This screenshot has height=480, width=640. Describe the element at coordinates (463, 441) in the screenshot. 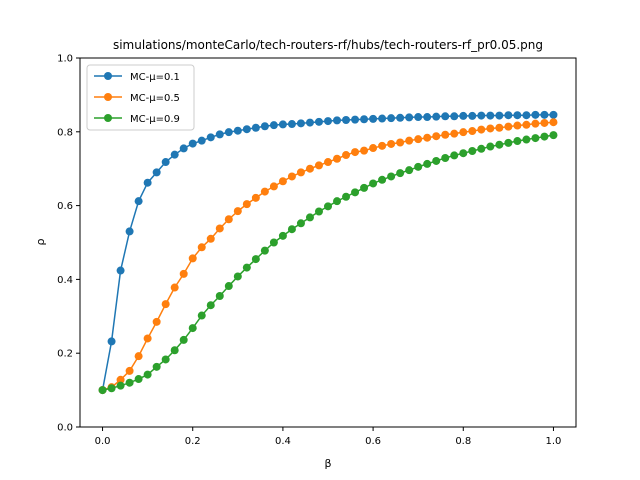

I see `x-tick-label: 0.8` at that location.